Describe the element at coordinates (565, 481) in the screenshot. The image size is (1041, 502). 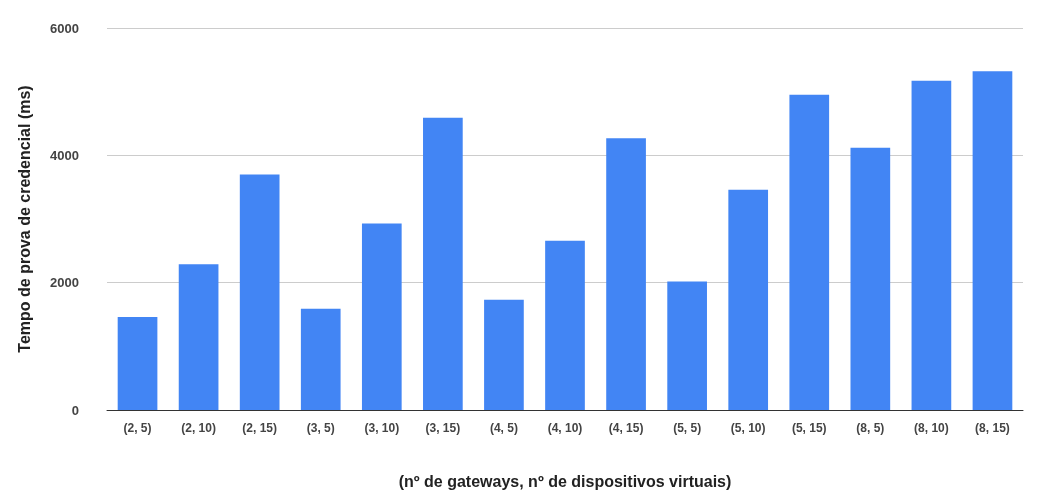
I see `x-axis-title: (nº de gateways, nº de dispositivos virtuais)` at that location.